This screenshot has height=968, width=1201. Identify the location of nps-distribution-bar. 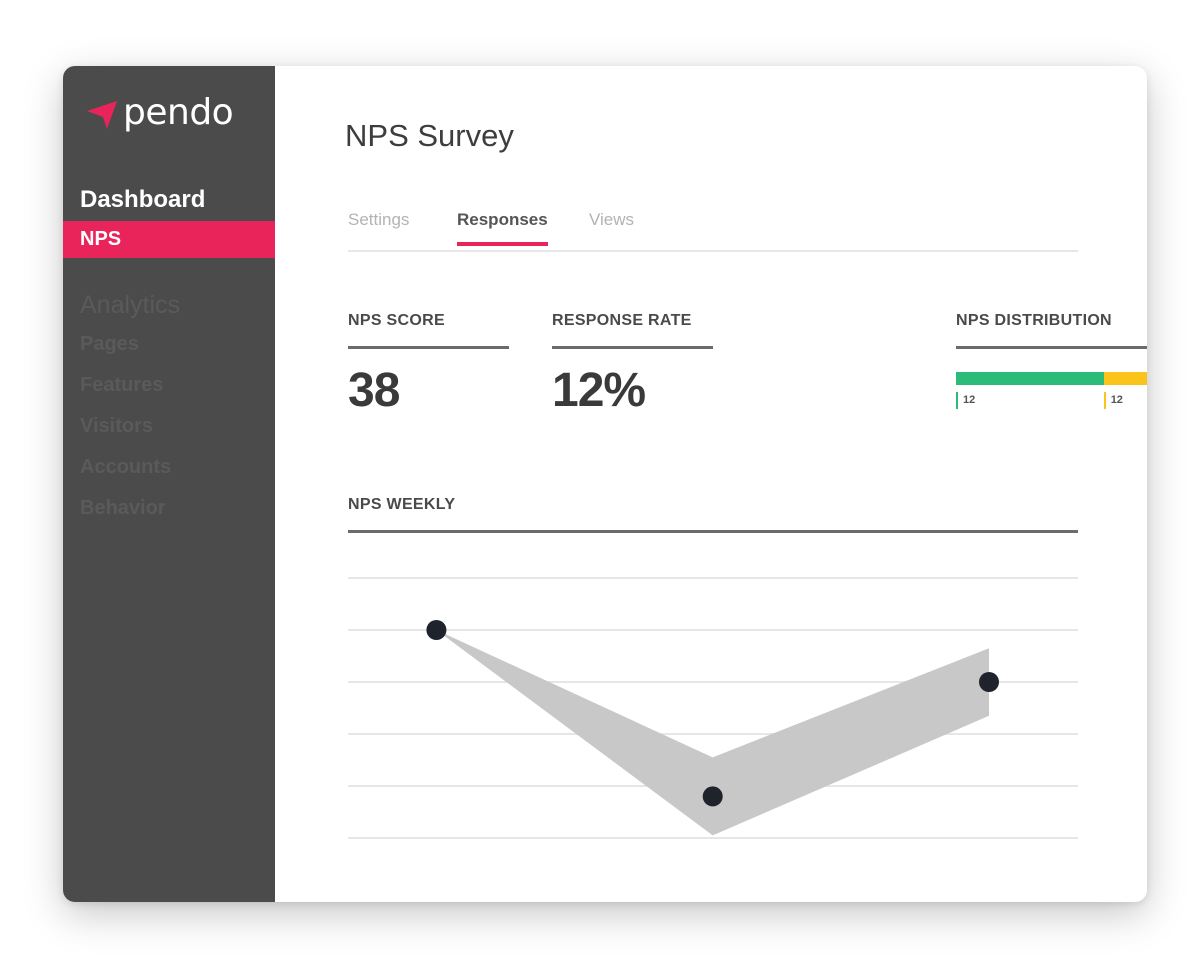
(1051, 378).